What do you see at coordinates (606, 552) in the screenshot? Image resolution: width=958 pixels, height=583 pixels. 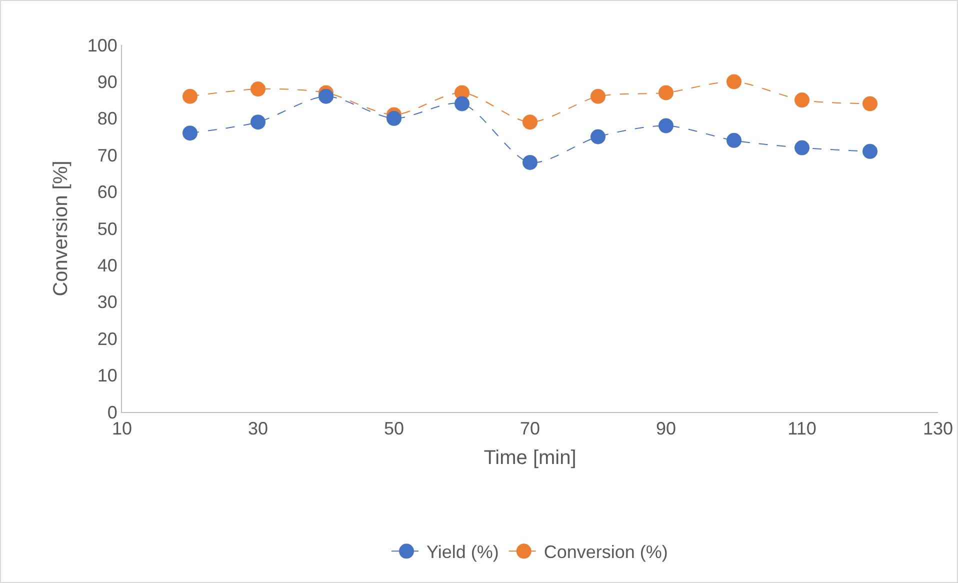 I see `legend-label: Conversion (%)` at bounding box center [606, 552].